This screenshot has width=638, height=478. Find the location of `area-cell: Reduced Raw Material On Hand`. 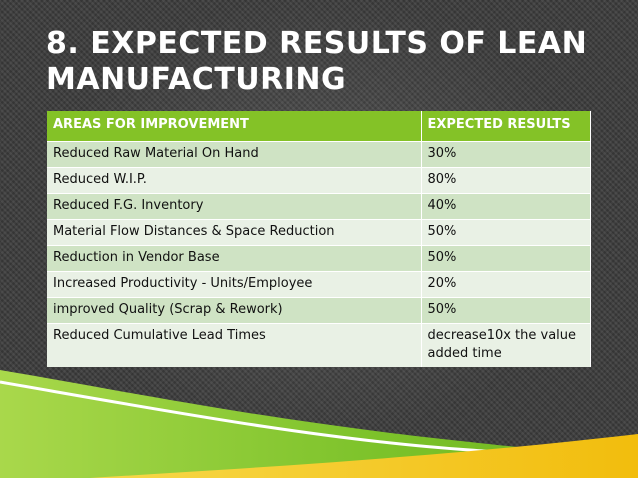

area-cell: Reduced Raw Material On Hand is located at coordinates (234, 153).